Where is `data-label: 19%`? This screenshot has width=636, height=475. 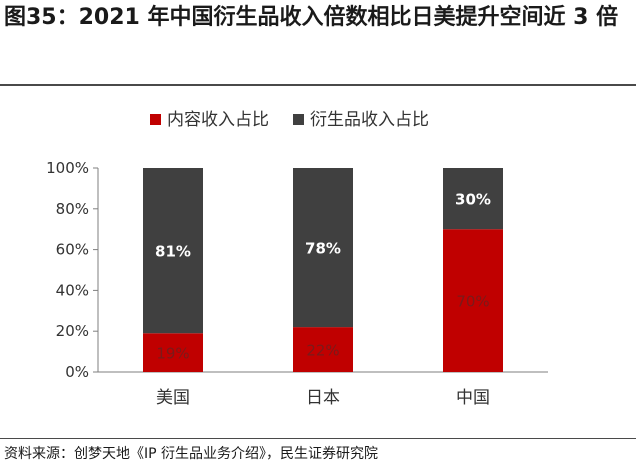 data-label: 19% is located at coordinates (172, 354).